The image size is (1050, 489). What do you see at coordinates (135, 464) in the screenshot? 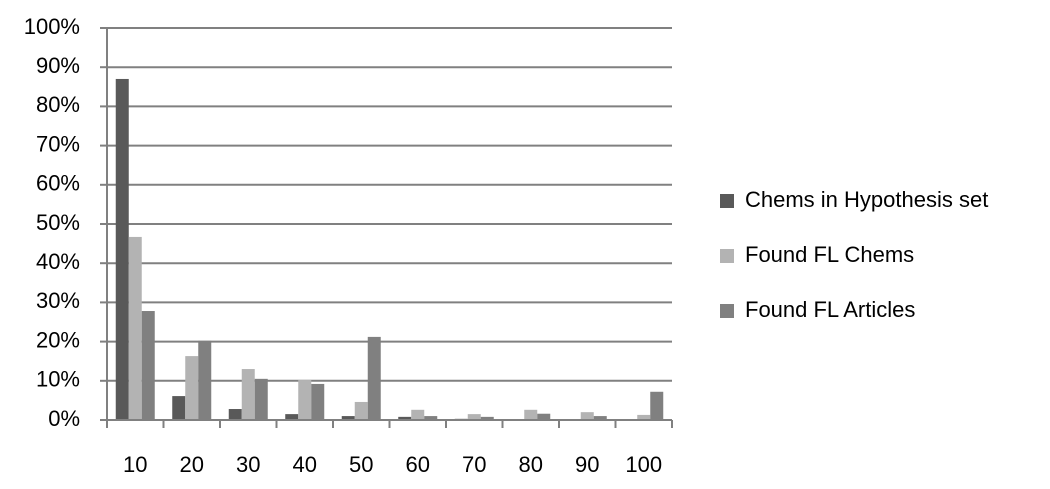
I see `x-tick-label: 10` at bounding box center [135, 464].